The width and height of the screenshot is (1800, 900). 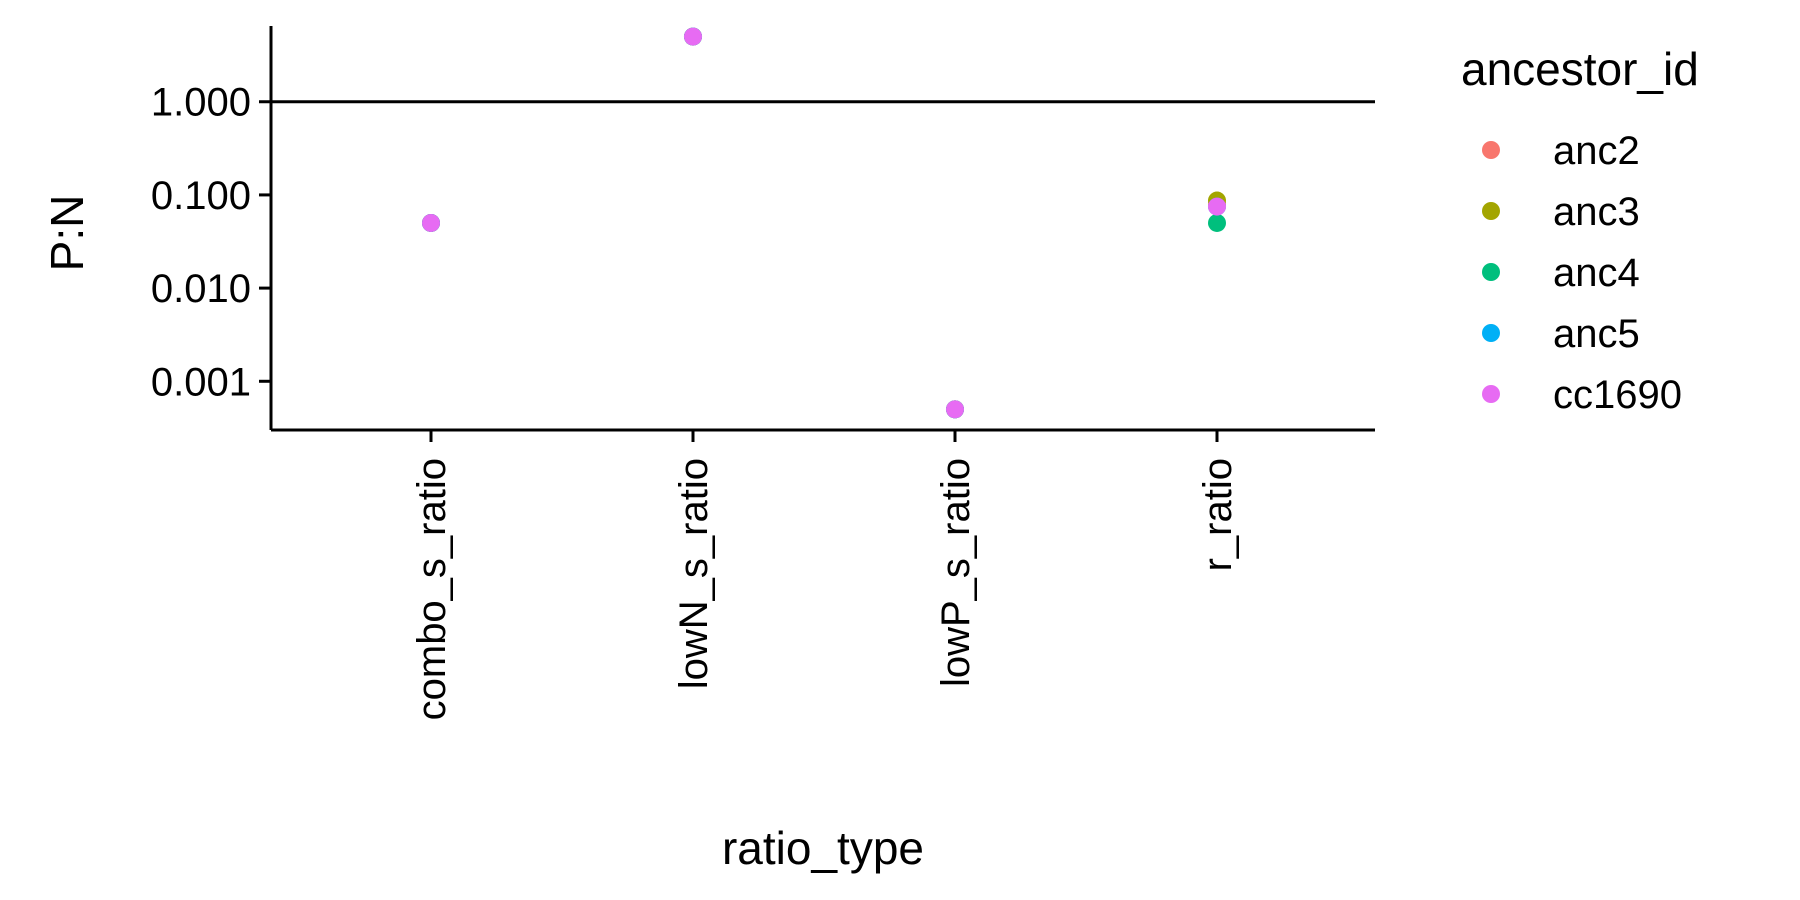 What do you see at coordinates (67, 233) in the screenshot?
I see `y-axis-title: P:N` at bounding box center [67, 233].